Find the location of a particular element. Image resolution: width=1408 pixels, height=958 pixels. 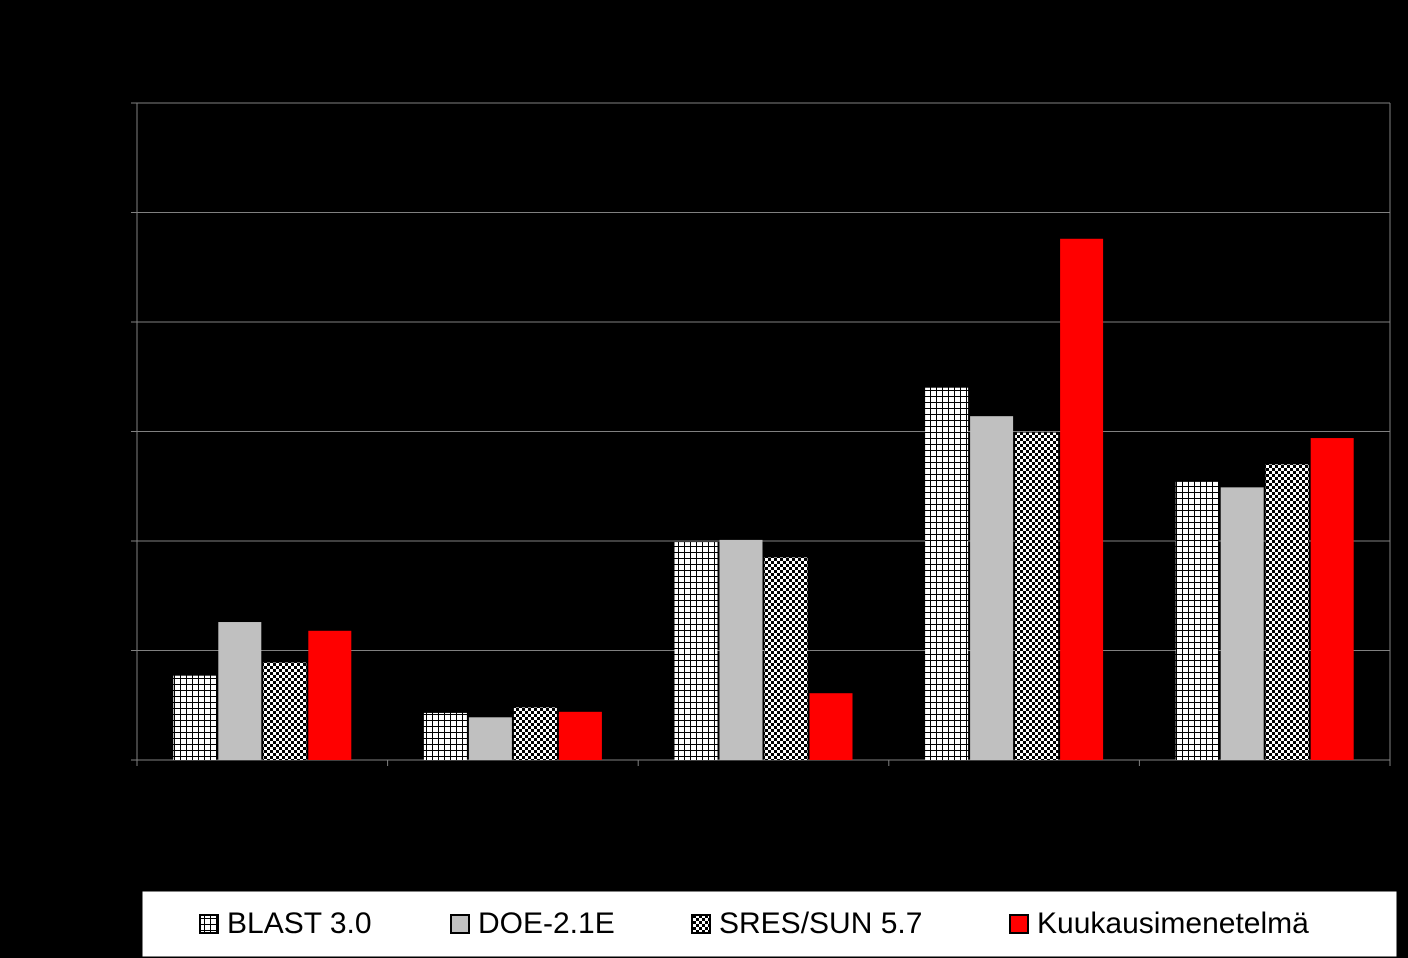

legend-label: BLAST 3.0 is located at coordinates (299, 923).